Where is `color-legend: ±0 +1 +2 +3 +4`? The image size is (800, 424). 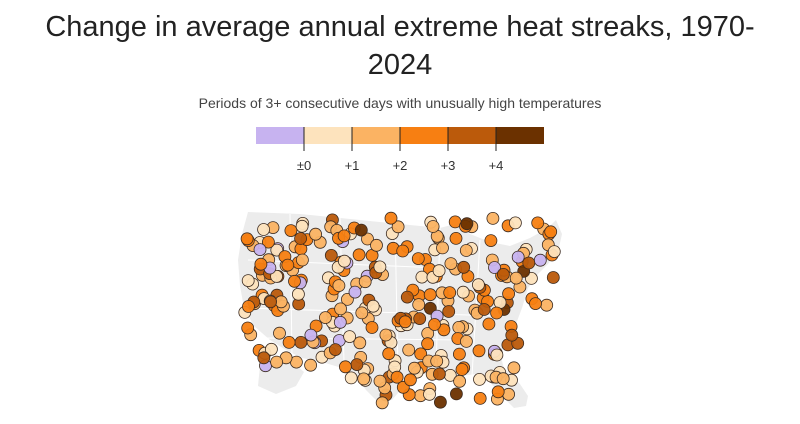 color-legend: ±0 +1 +2 +3 +4 is located at coordinates (400, 152).